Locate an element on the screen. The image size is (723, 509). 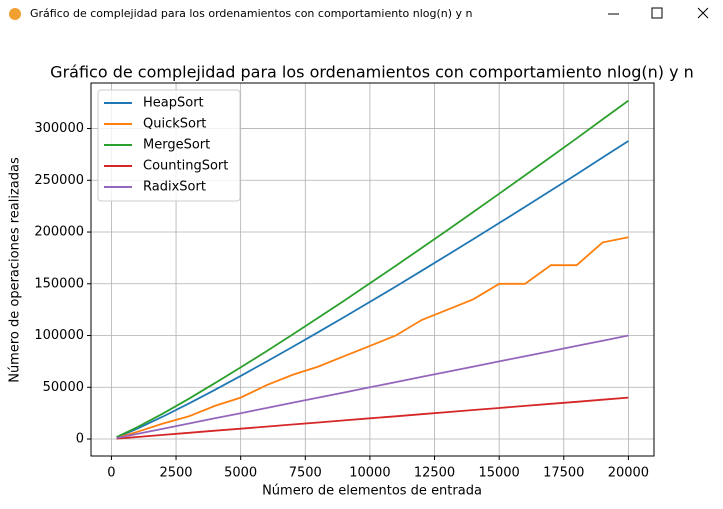
legend-label: CountingSort is located at coordinates (185, 166).